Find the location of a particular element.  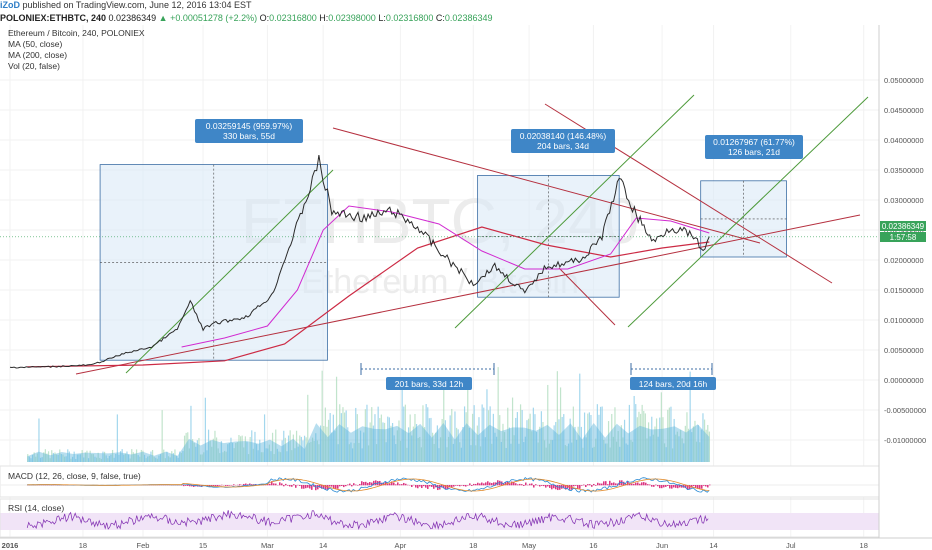

time-axis-labels: 2016 18 Feb 15 Mar 14 Apr 18 May 16 Jun 14 Jul 18 is located at coordinates (435, 545).